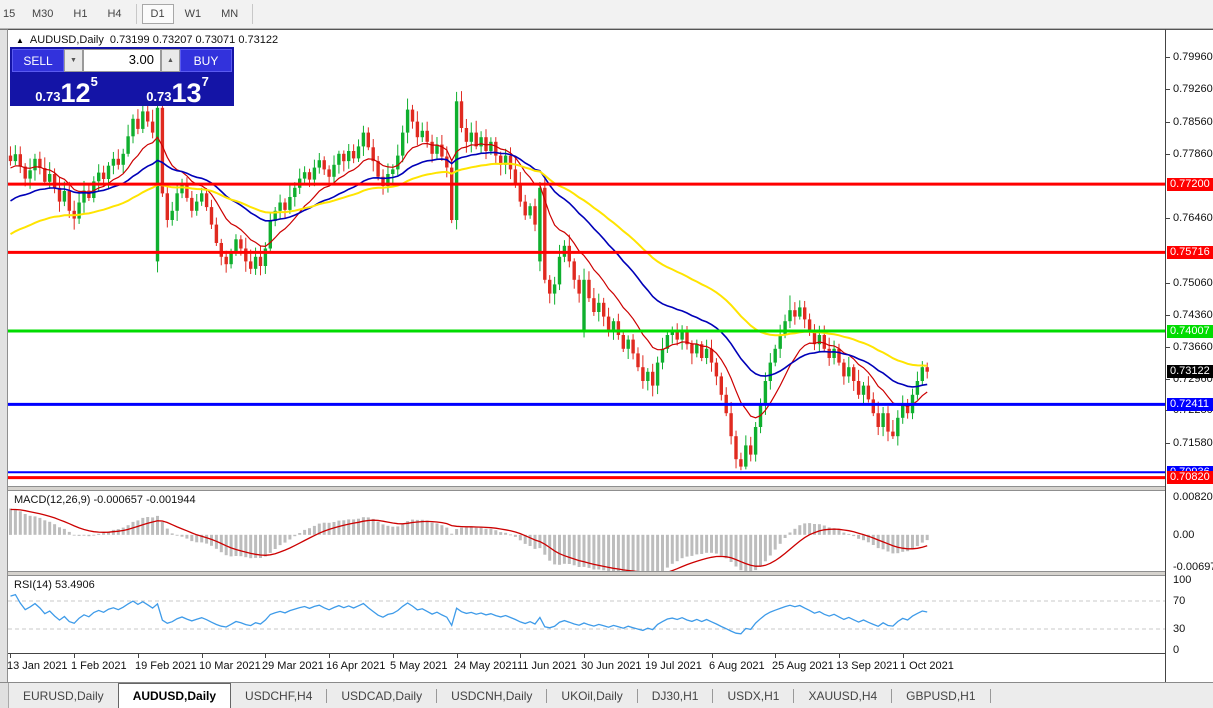 Image resolution: width=1213 pixels, height=708 pixels. What do you see at coordinates (1190, 404) in the screenshot?
I see `price-level-badge: 0.72411` at bounding box center [1190, 404].